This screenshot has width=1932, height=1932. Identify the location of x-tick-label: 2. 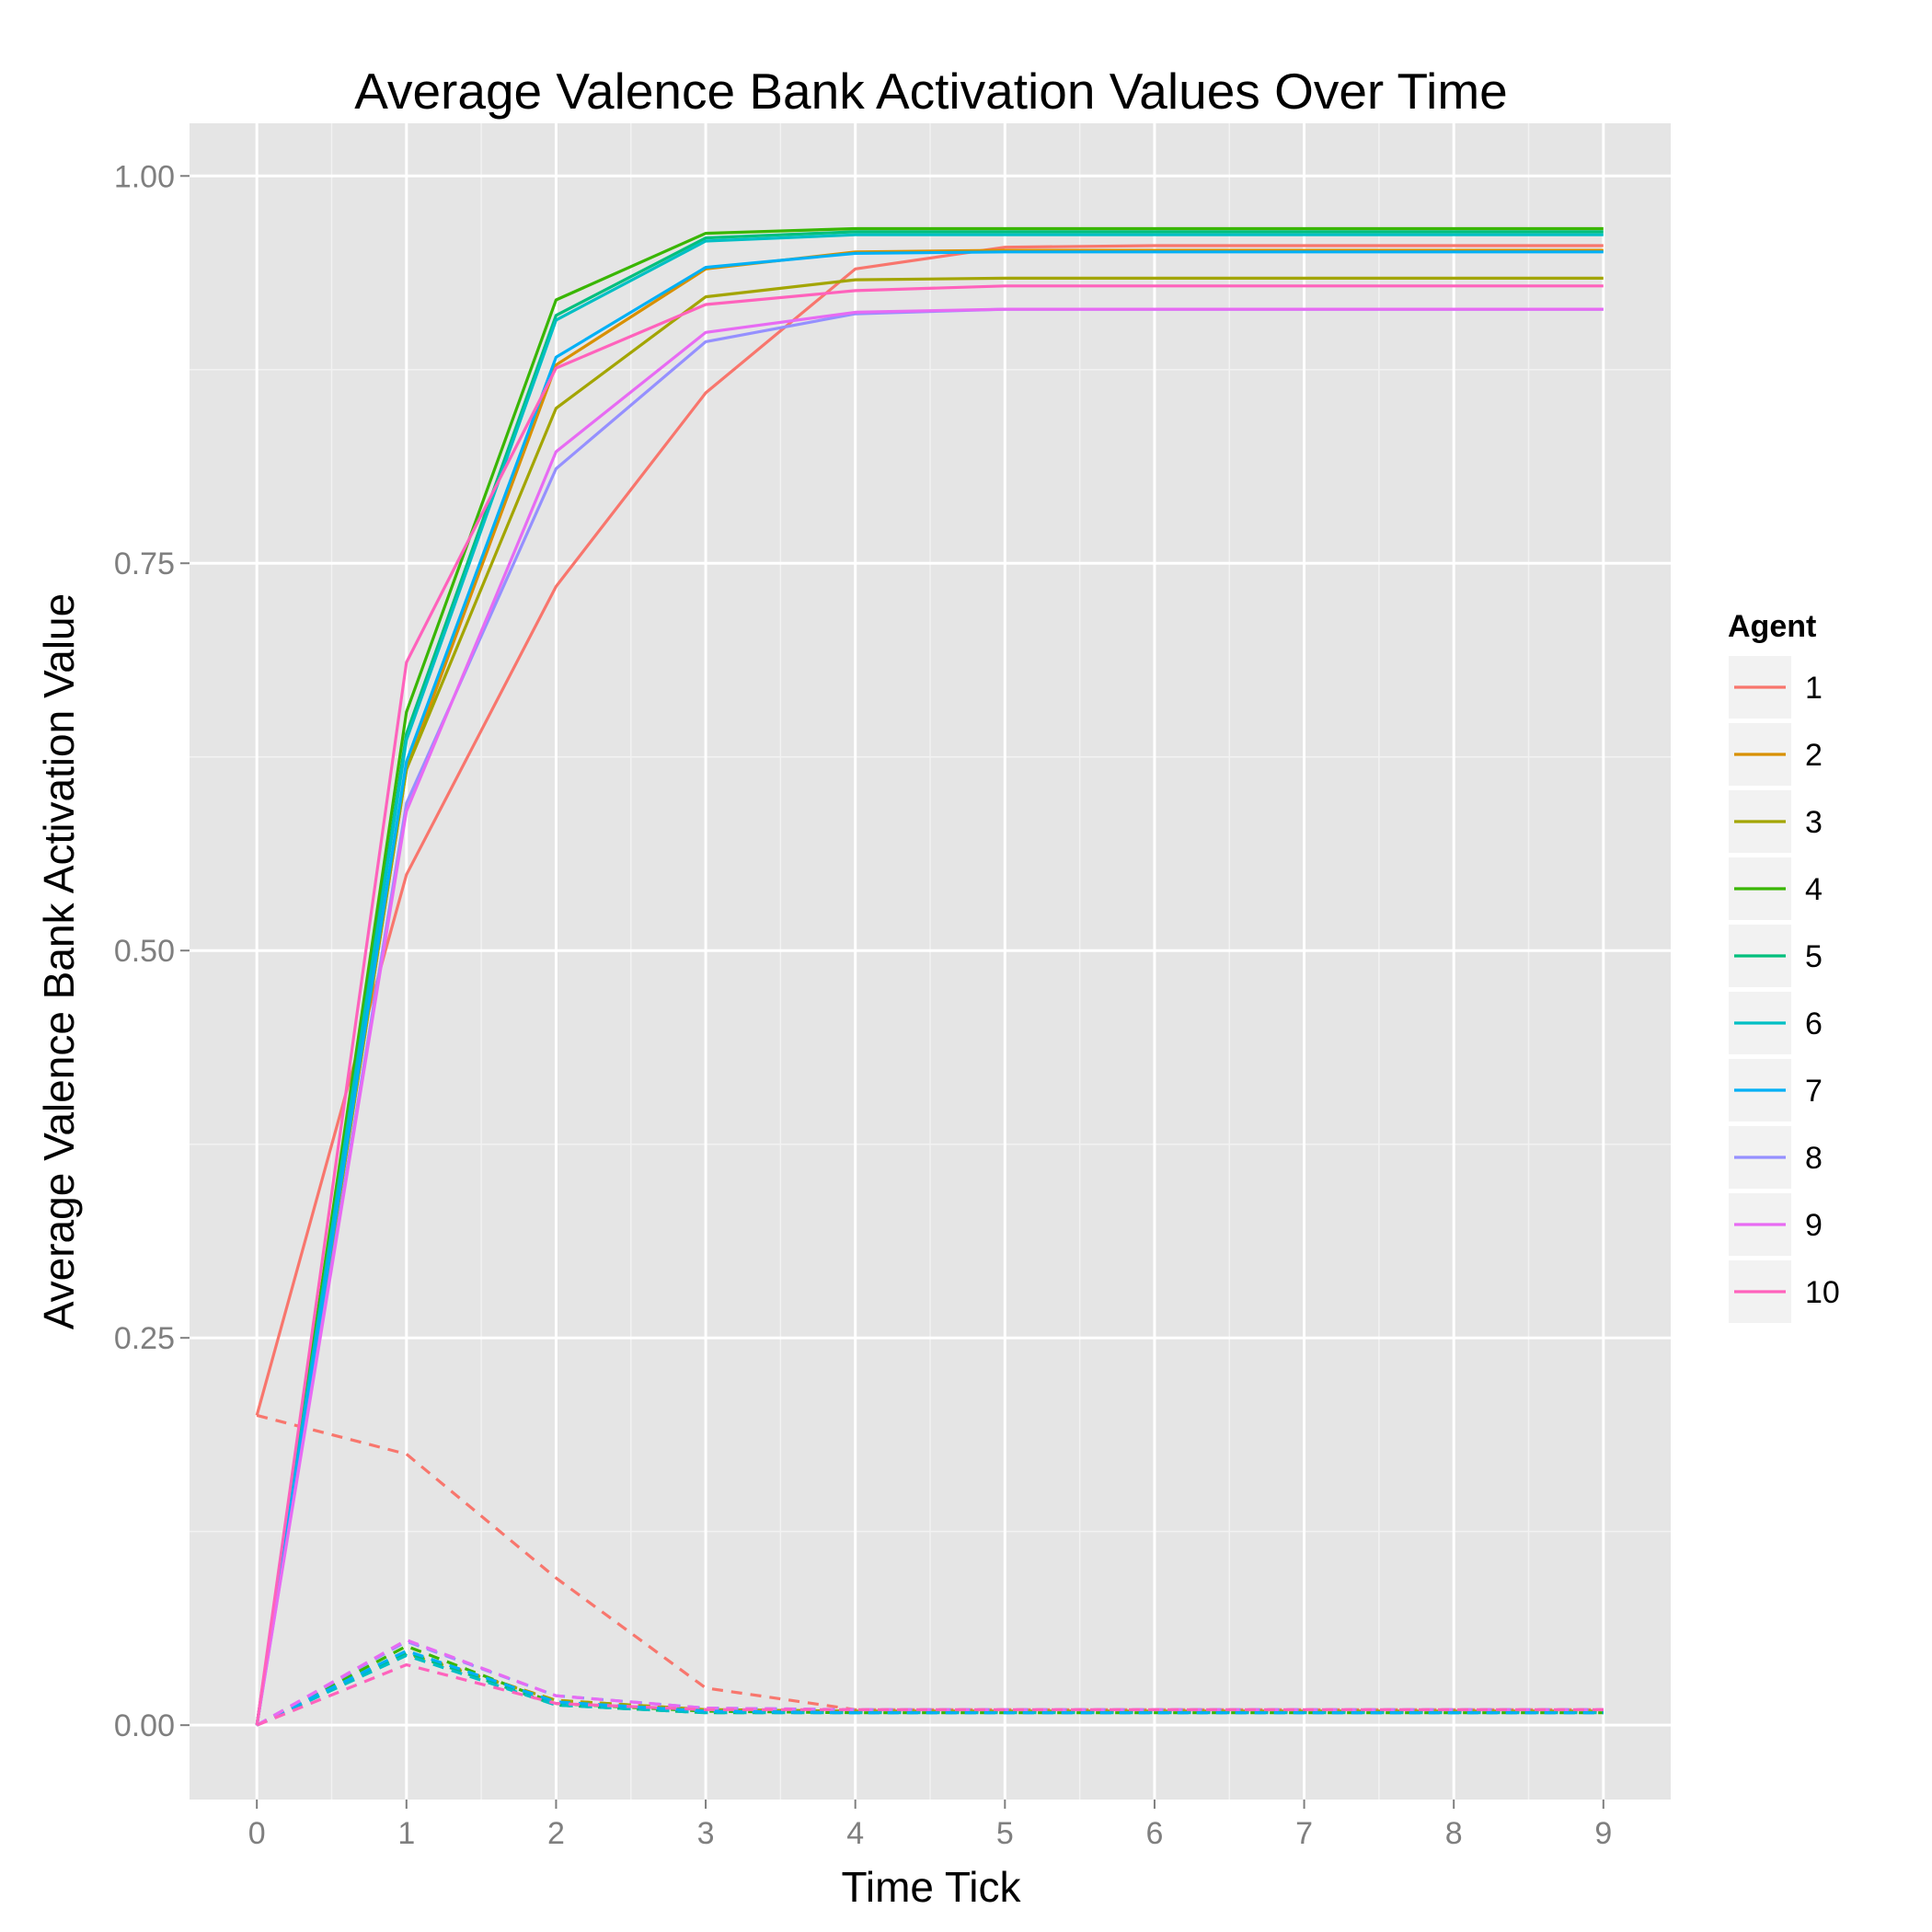
(556, 1833).